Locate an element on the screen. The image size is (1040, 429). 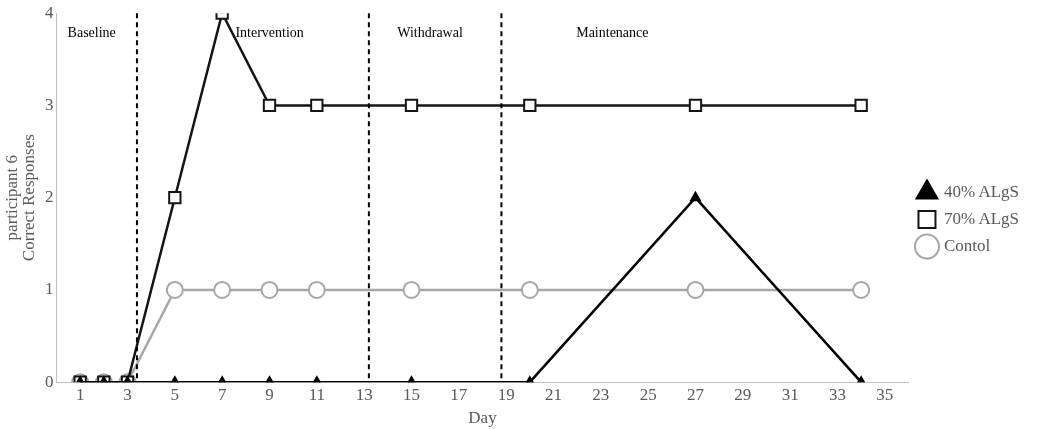
x-tick-label: 21 is located at coordinates (553, 394).